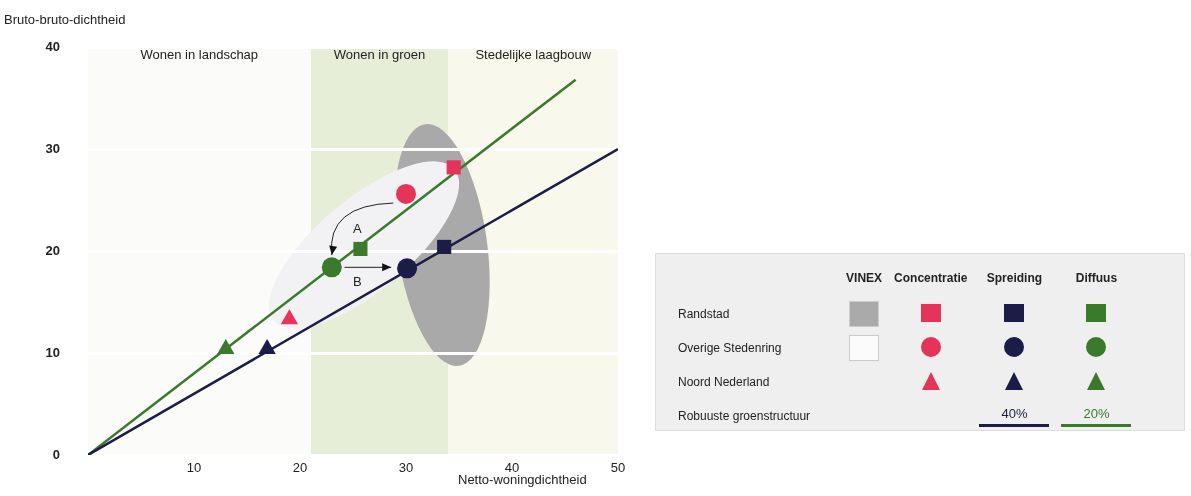 The image size is (1191, 496). Describe the element at coordinates (357, 281) in the screenshot. I see `annotation: B` at that location.